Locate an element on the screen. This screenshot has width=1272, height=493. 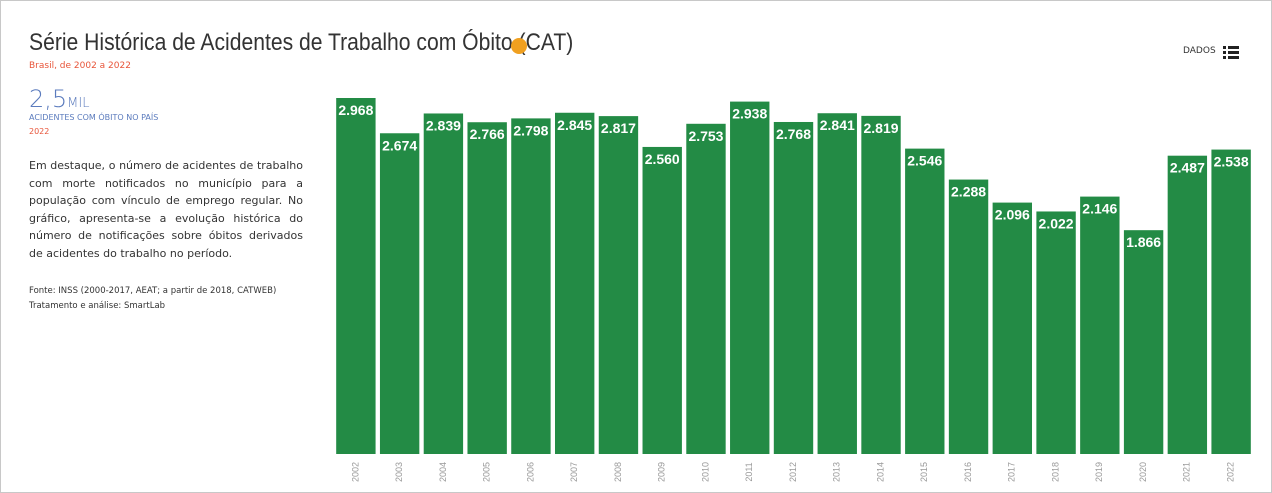
kpi-year: 2022 is located at coordinates (39, 131).